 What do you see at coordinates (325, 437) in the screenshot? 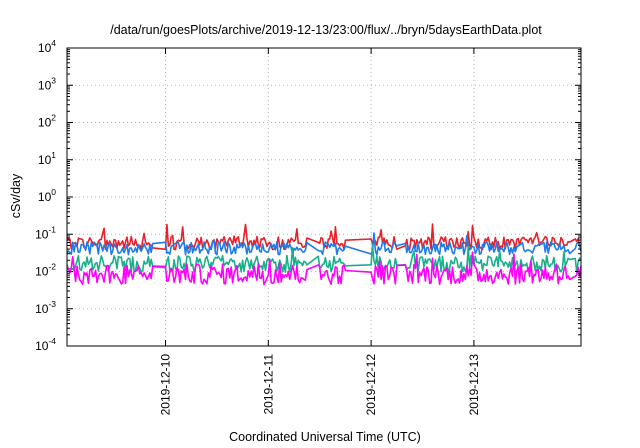
I see `x-axis-label: Coordinated Universal Time (UTC)` at bounding box center [325, 437].